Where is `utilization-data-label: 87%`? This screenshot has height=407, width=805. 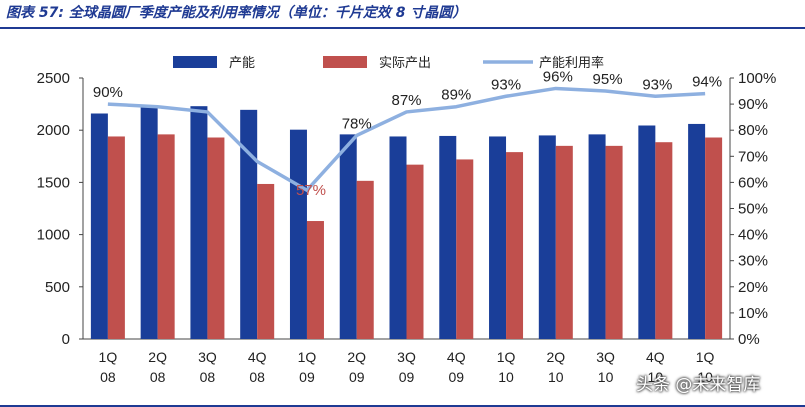
utilization-data-label: 87% is located at coordinates (406, 100).